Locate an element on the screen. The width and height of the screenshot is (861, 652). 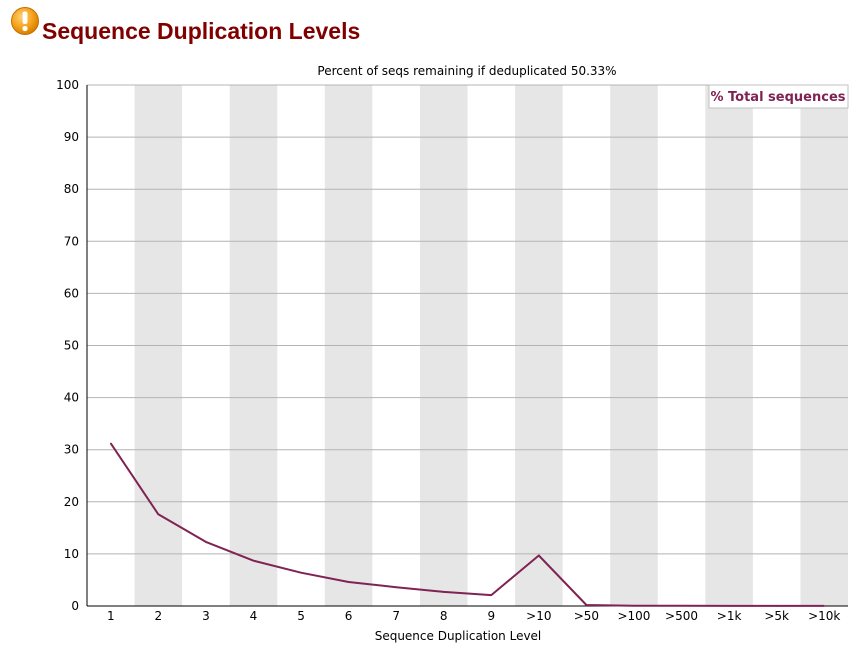
y-tick-label: 20 is located at coordinates (71, 502).